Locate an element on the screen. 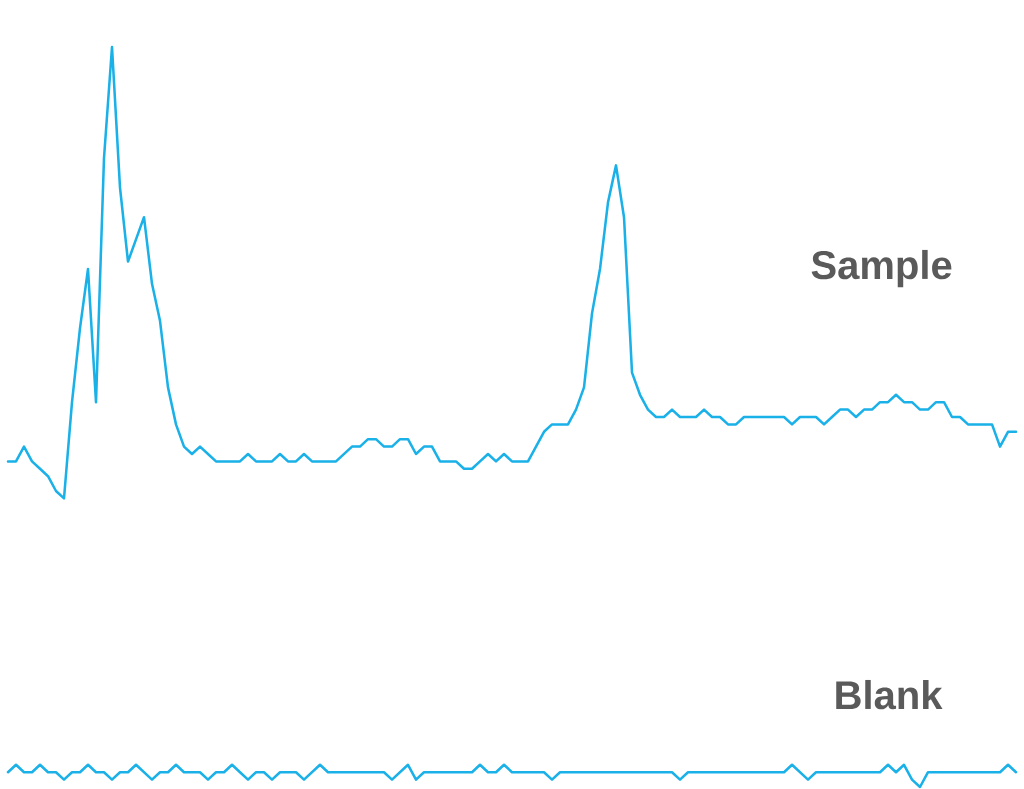 The height and width of the screenshot is (789, 1024). text: Sample is located at coordinates (881, 268).